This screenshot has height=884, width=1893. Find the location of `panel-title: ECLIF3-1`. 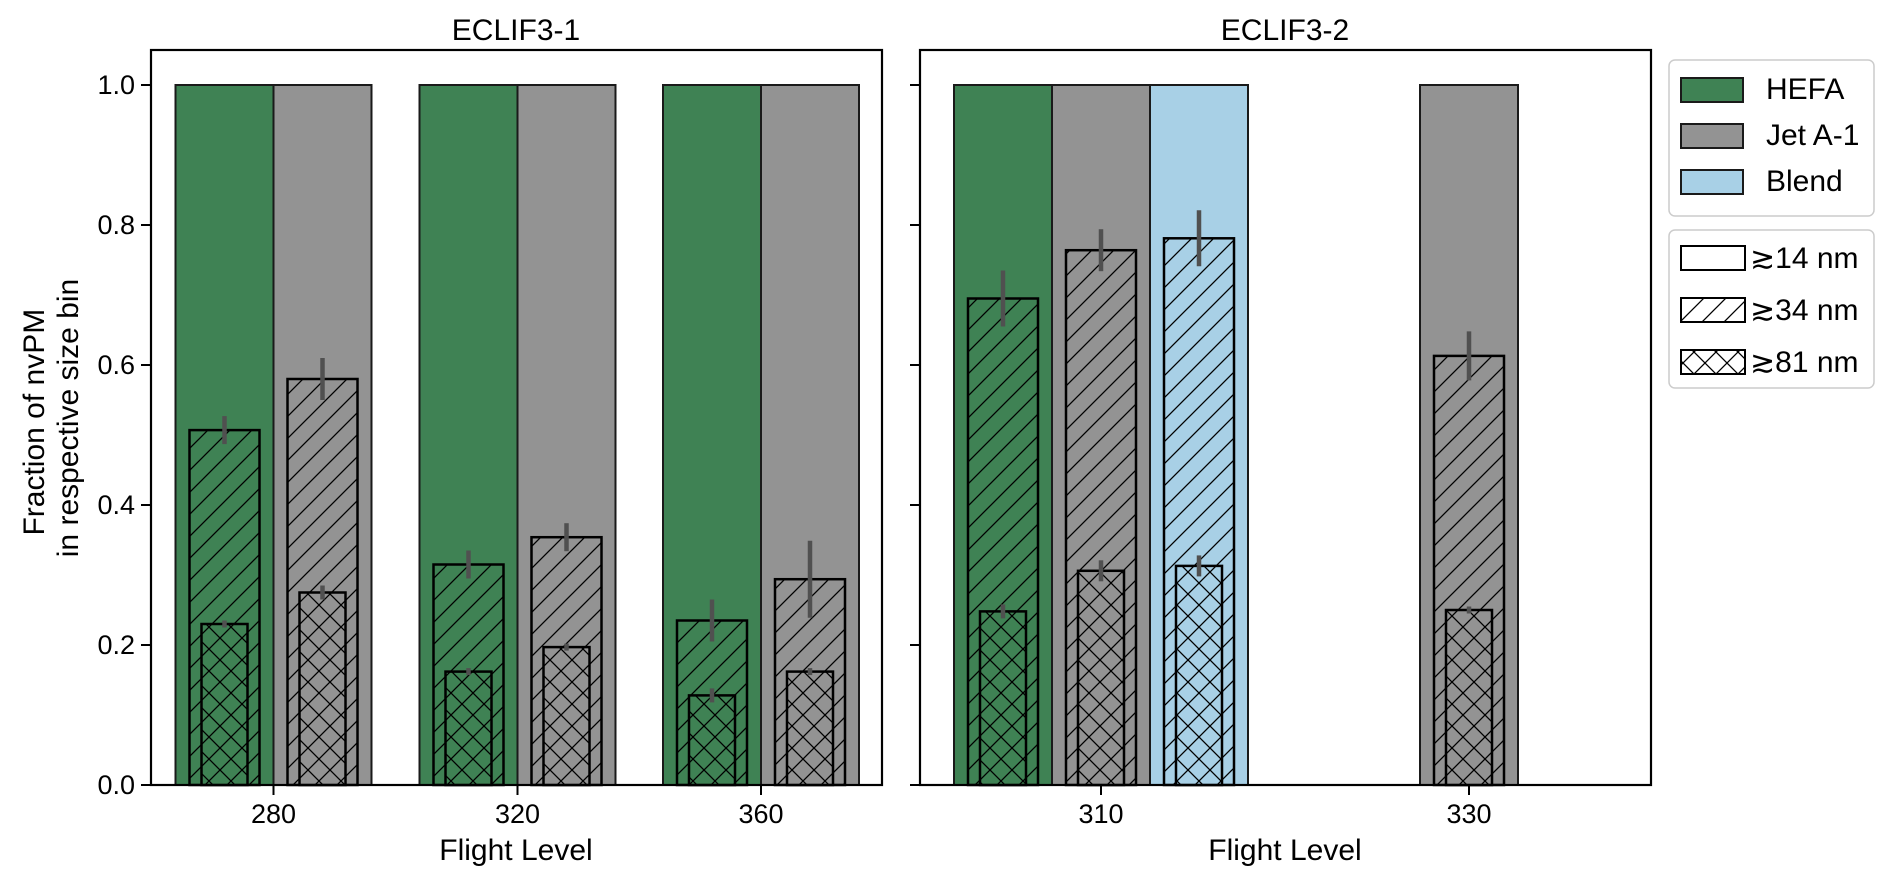

panel-title: ECLIF3-1 is located at coordinates (516, 30).